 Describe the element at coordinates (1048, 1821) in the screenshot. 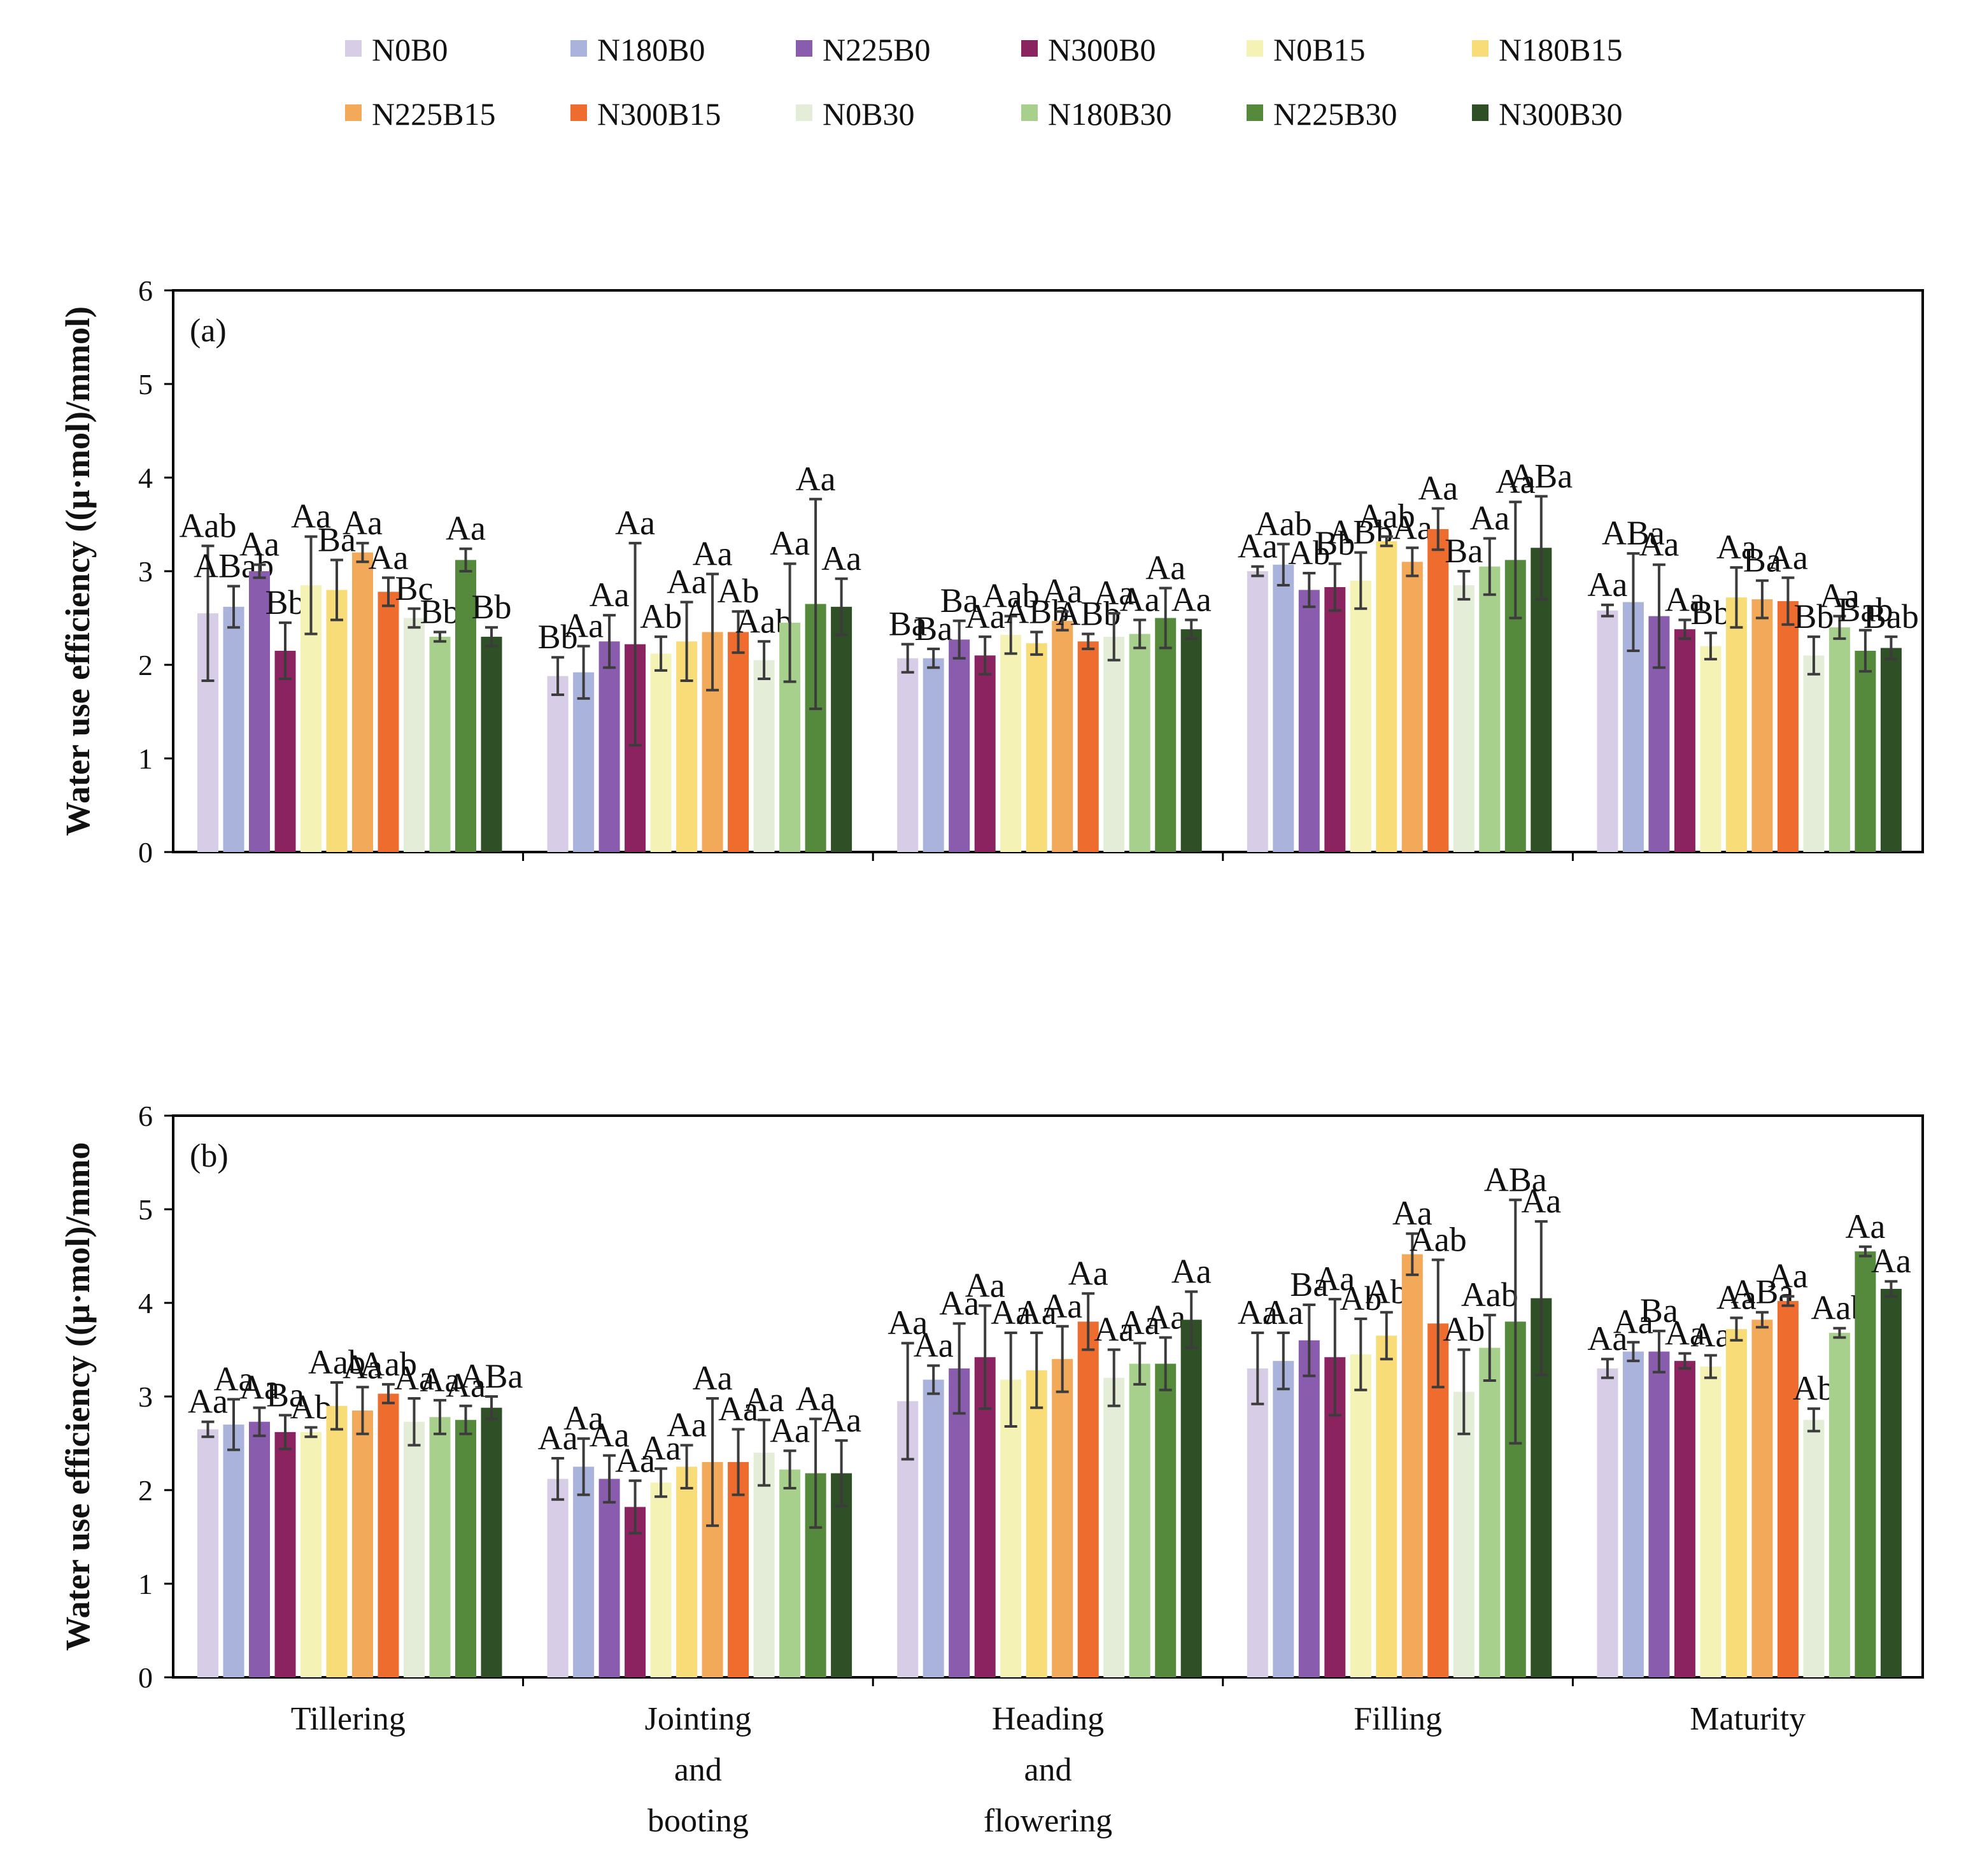

I see `x-category-label: flowering` at that location.